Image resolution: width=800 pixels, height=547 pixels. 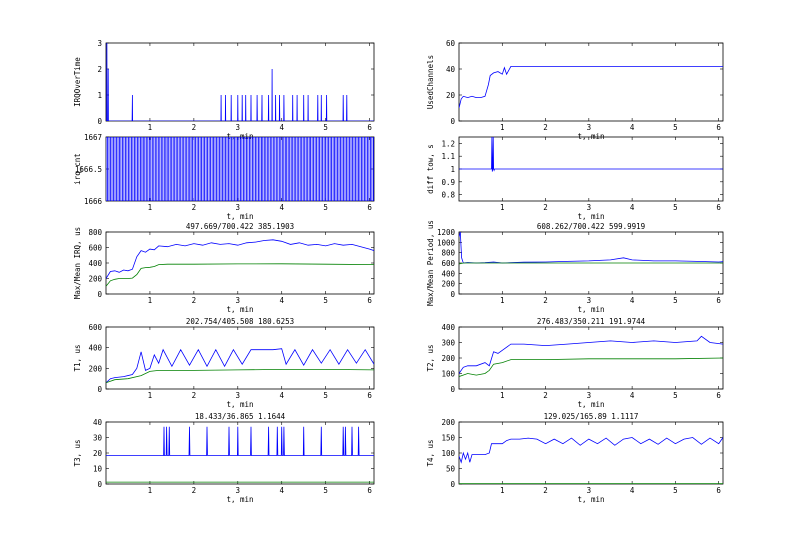 I want to click on p2-ytick-label: 0, so click(x=452, y=121).